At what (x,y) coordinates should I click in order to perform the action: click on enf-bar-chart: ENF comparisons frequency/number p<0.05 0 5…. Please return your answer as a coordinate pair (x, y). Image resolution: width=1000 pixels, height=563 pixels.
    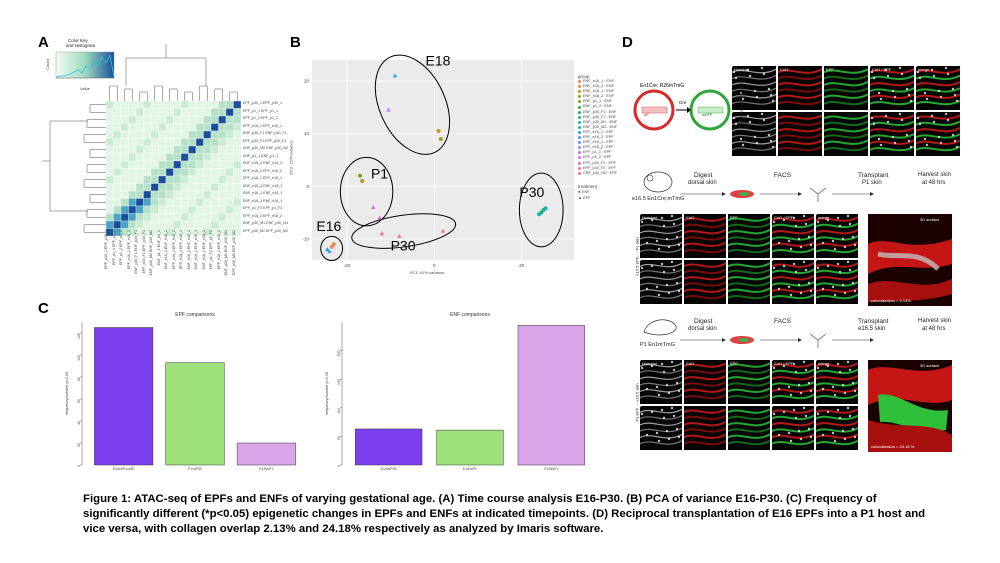
    Looking at the image, I should click on (455, 391).